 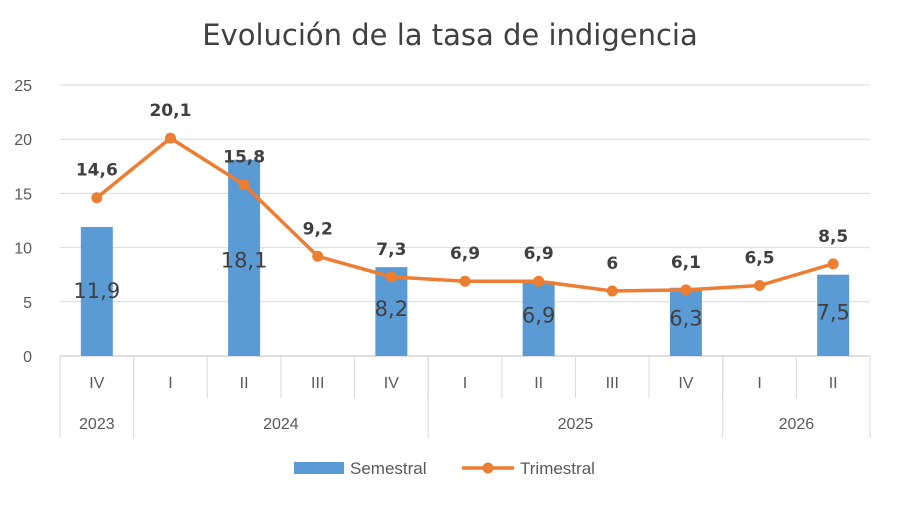 I want to click on line-data-label: 6,5, so click(x=759, y=259).